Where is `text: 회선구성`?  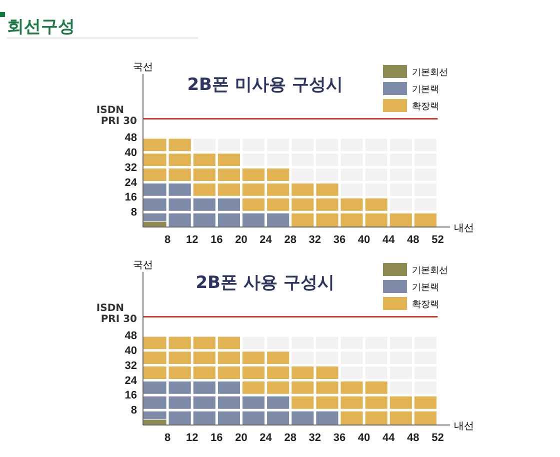
text: 회선구성 is located at coordinates (41, 27).